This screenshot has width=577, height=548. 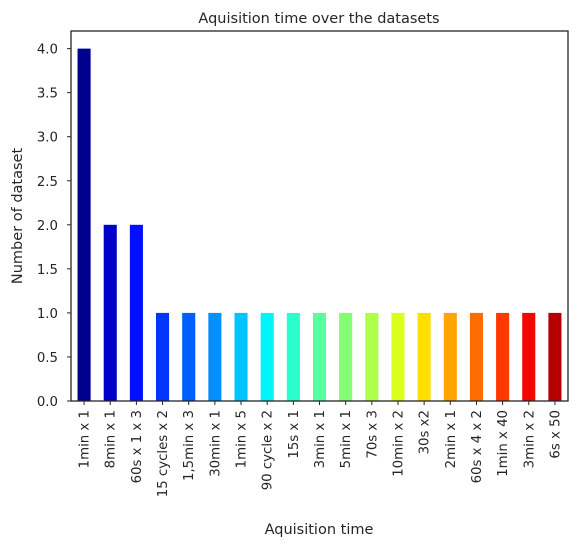 I want to click on x-tick-label: 6s x 50, so click(x=555, y=434).